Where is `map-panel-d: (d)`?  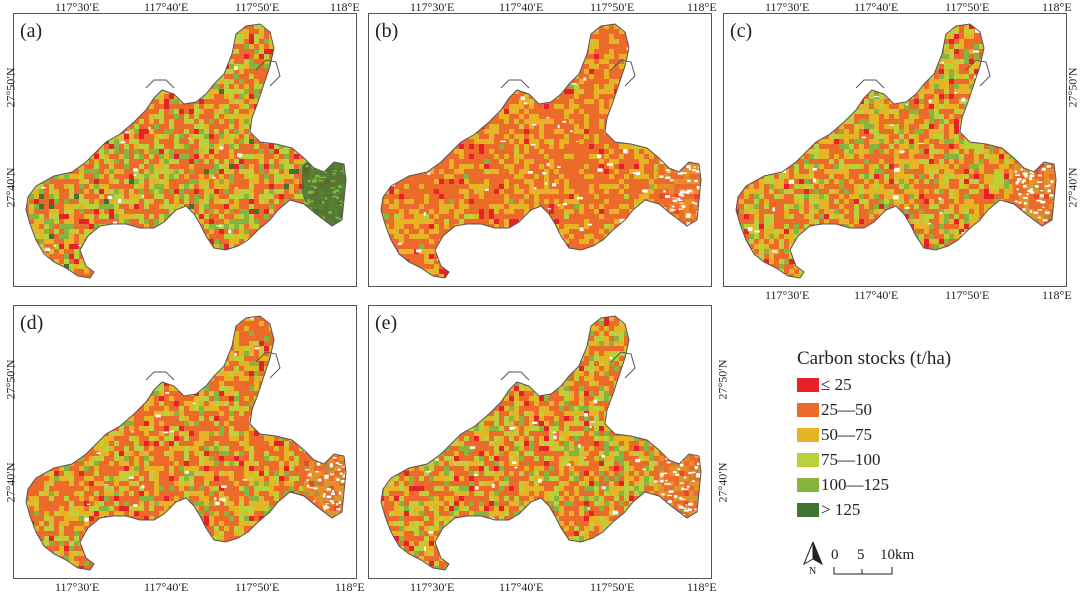
map-panel-d: (d) is located at coordinates (185, 442).